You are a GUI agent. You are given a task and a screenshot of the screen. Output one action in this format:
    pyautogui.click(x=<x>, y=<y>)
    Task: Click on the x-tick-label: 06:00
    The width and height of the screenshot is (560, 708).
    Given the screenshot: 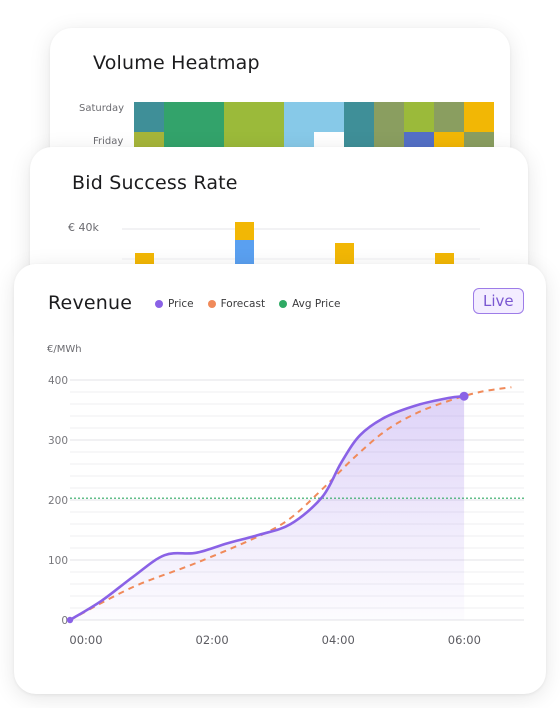 What is the action you would take?
    pyautogui.click(x=464, y=640)
    